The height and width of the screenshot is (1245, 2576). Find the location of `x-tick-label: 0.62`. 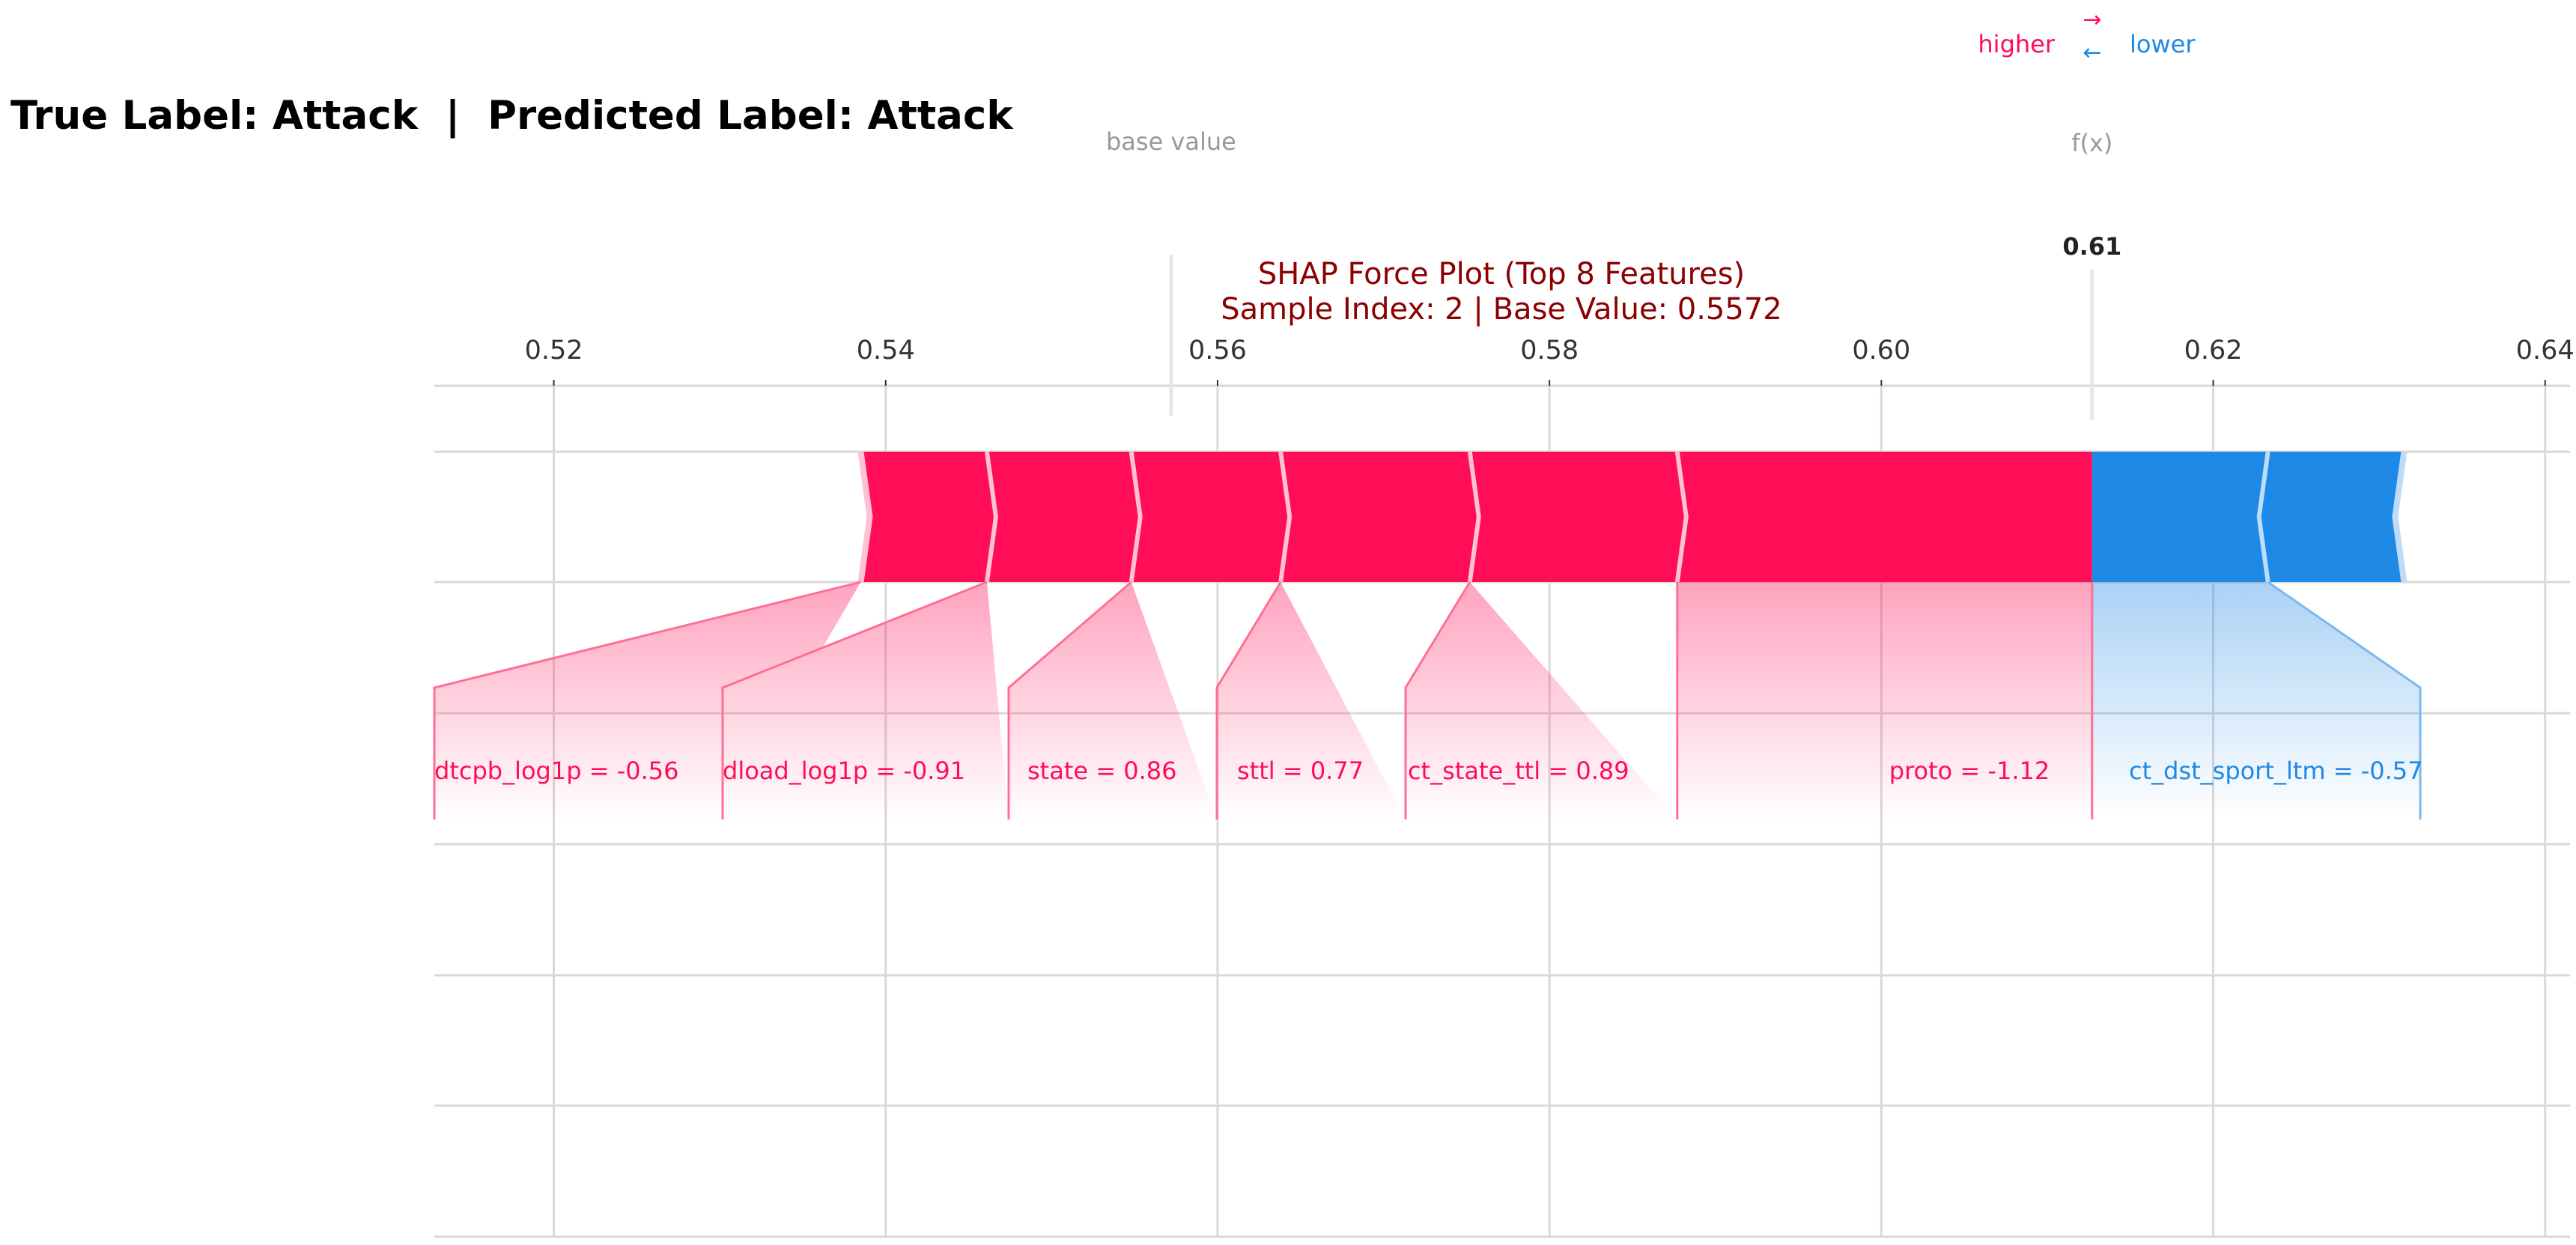

x-tick-label: 0.62 is located at coordinates (2213, 351).